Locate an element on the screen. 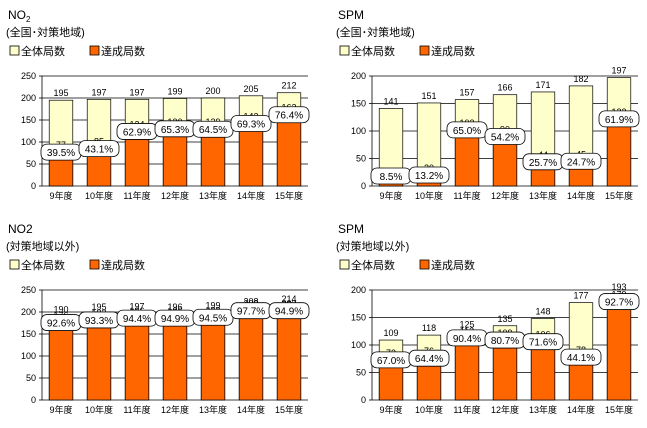  rate-callout: 94.5% is located at coordinates (213, 317).